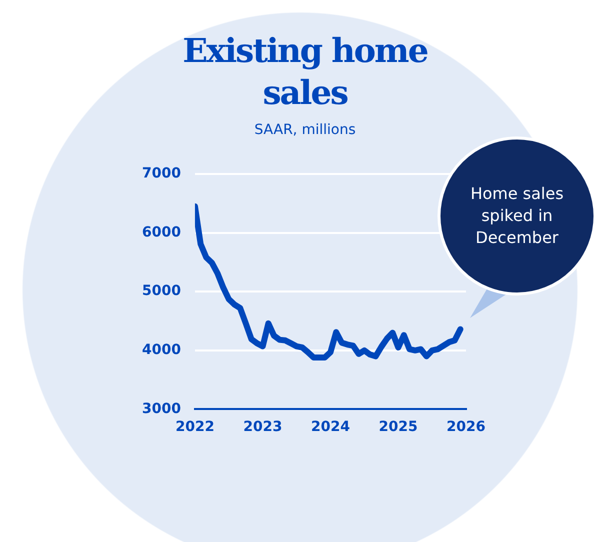 This screenshot has height=542, width=611. Describe the element at coordinates (466, 427) in the screenshot. I see `x-tick-label: 2026` at that location.